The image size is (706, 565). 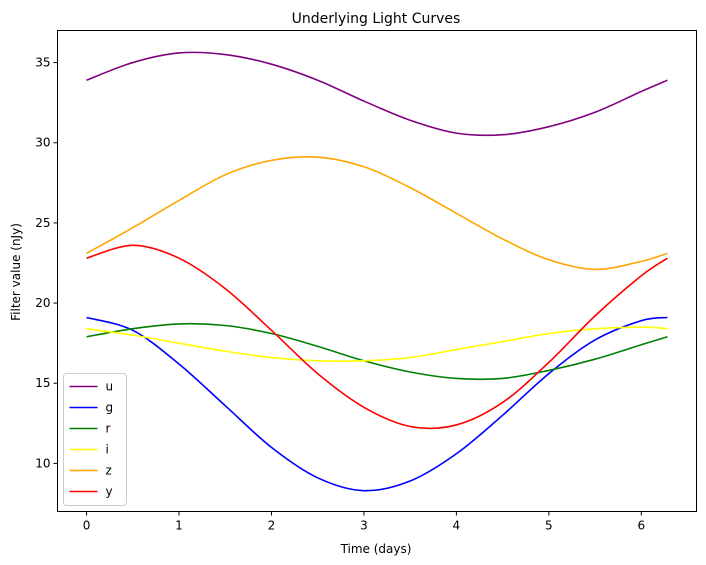 I want to click on legend-label-i: i, so click(x=107, y=450).